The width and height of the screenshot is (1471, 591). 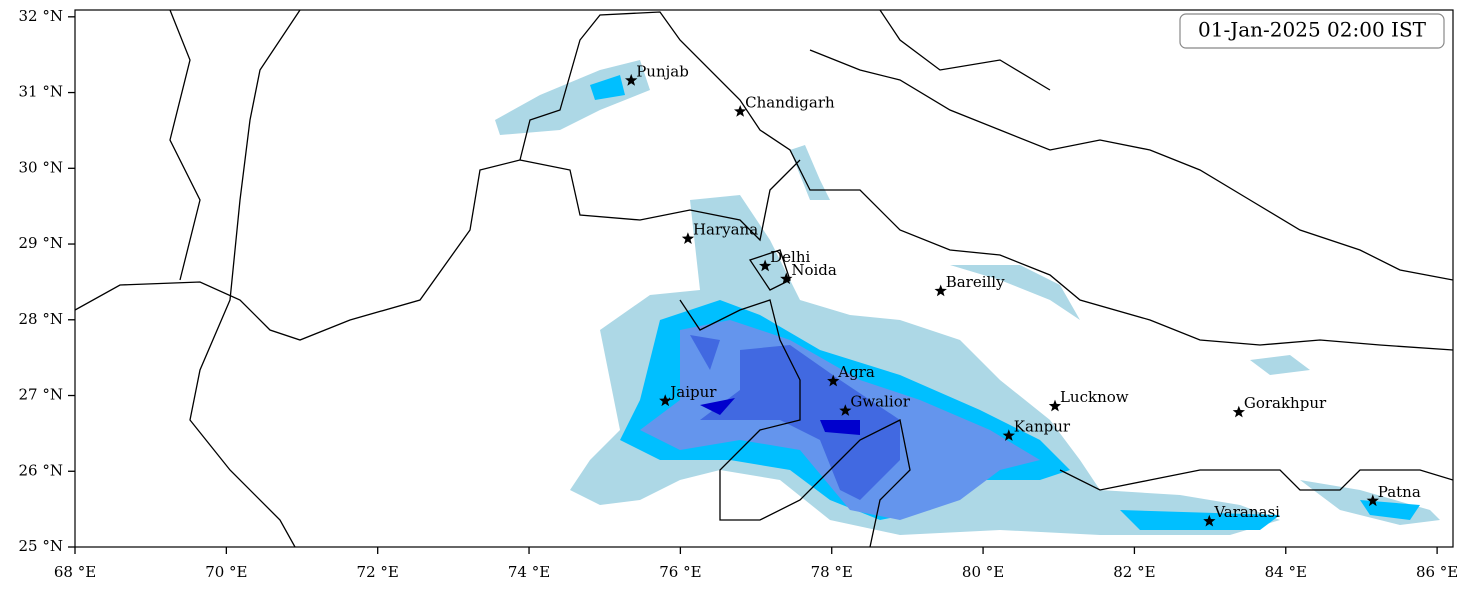 I want to click on x-tick-label: 86 °E, so click(x=1437, y=572).